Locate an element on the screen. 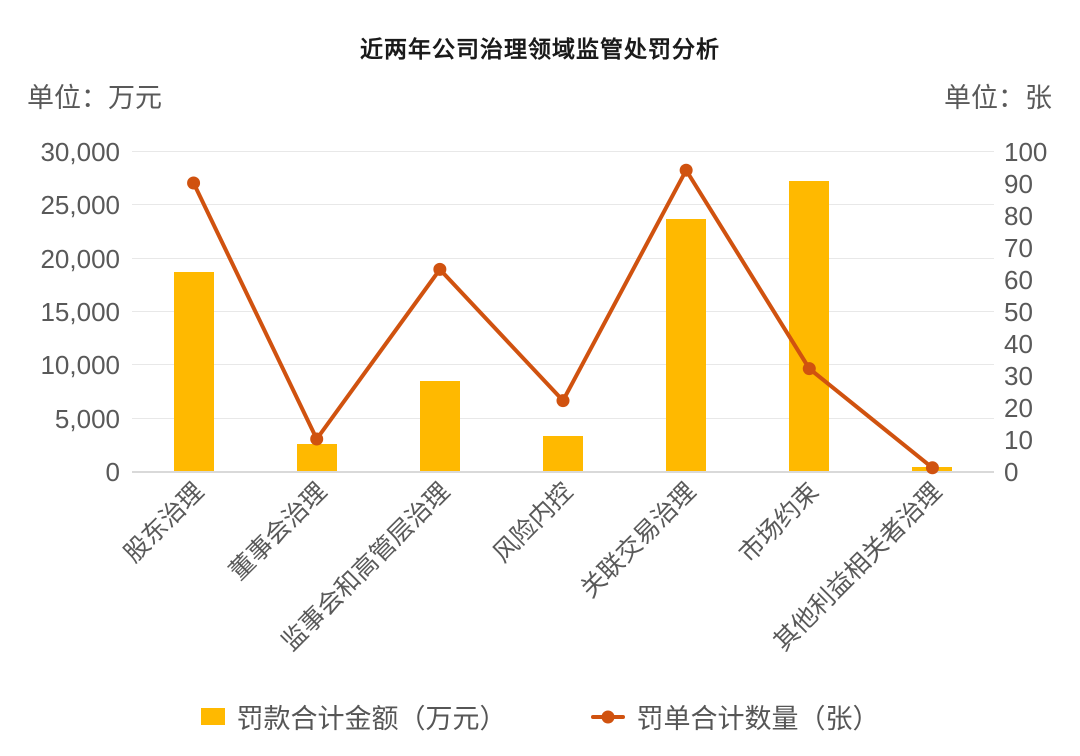 The image size is (1080, 756). right-axis-tick-label: 20 is located at coordinates (1018, 408).